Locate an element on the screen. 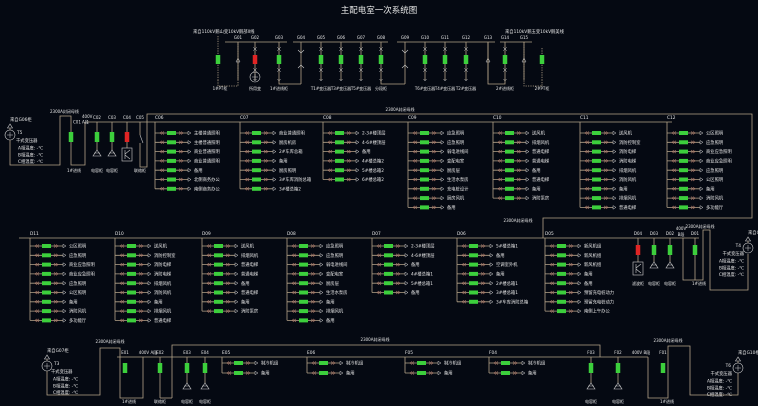 The image size is (758, 406). switch-icon is located at coordinates (141, 139).